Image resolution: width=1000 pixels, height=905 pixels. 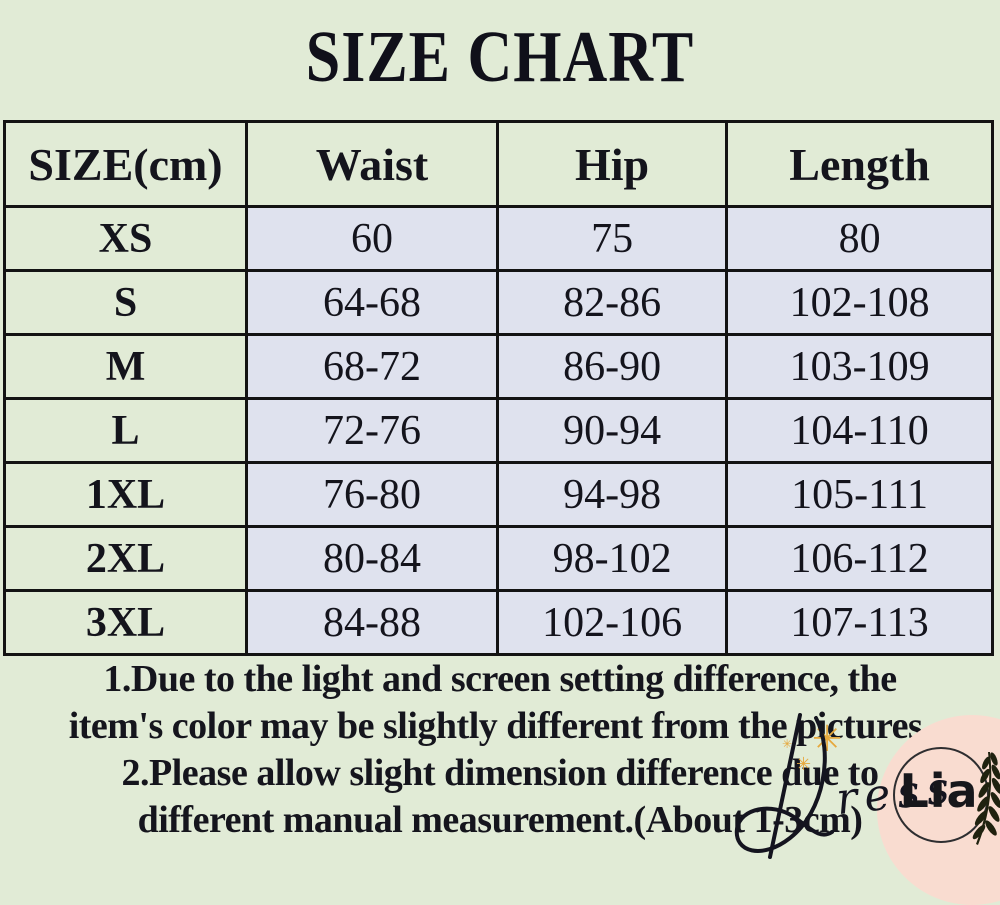 I want to click on hip-value: 75, so click(x=612, y=238).